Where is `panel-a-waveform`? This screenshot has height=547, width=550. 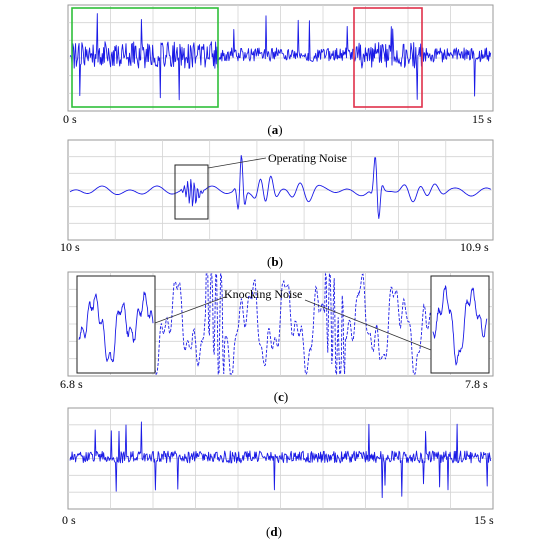
panel-a-waveform is located at coordinates (280, 57).